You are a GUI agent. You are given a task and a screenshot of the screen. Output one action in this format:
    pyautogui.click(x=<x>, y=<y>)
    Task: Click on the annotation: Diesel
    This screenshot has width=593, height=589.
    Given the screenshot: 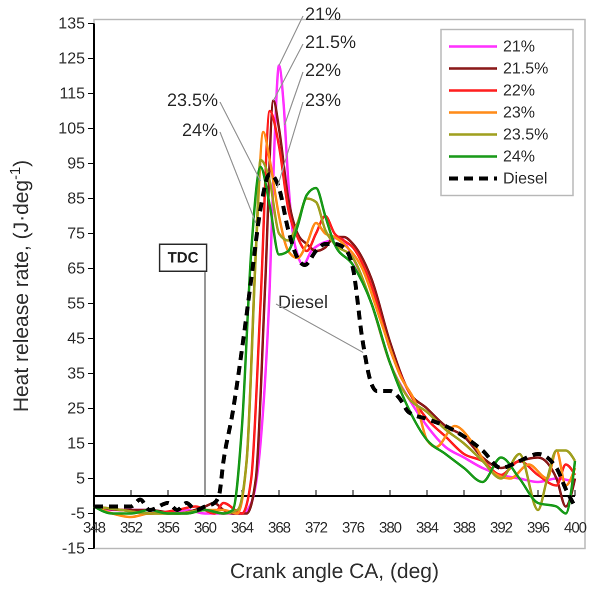 What is the action you would take?
    pyautogui.click(x=303, y=302)
    